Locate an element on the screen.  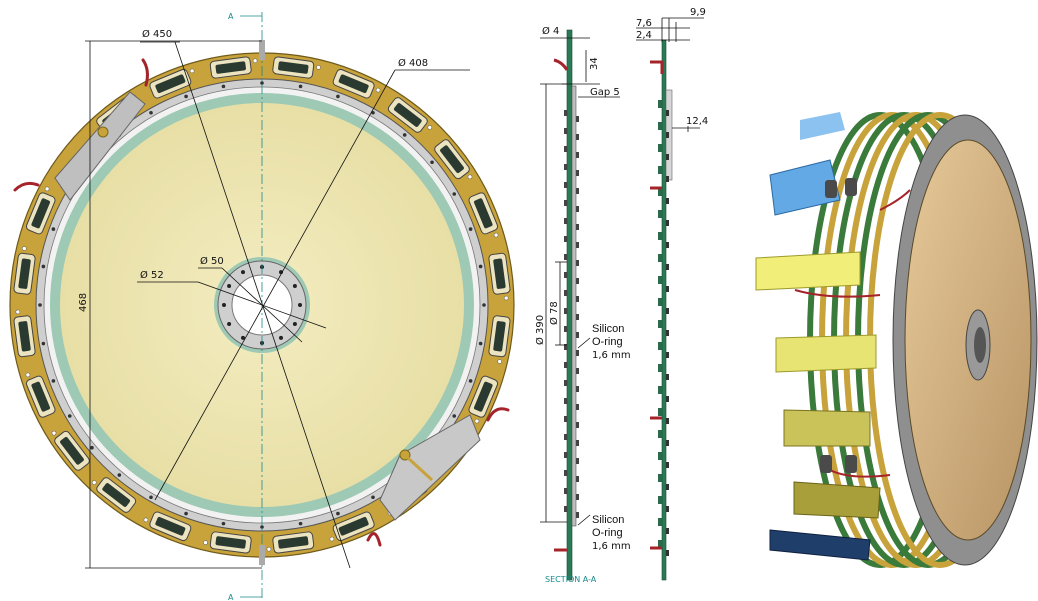
dim-7-6: 7,6 is located at coordinates (644, 23).